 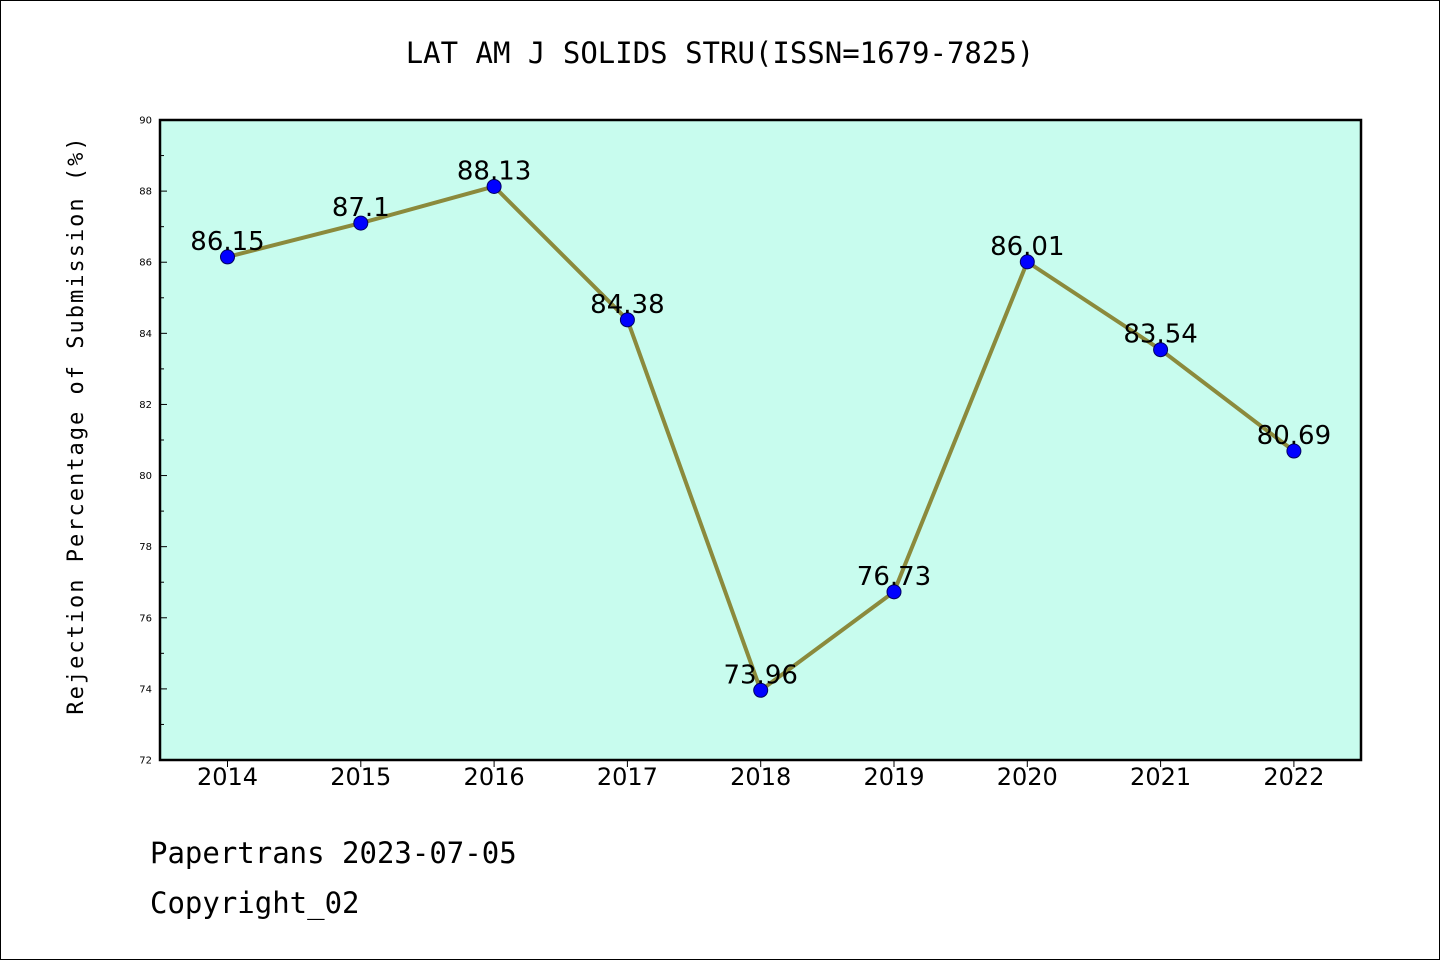 I want to click on y-tick-label: 76, so click(x=145, y=618).